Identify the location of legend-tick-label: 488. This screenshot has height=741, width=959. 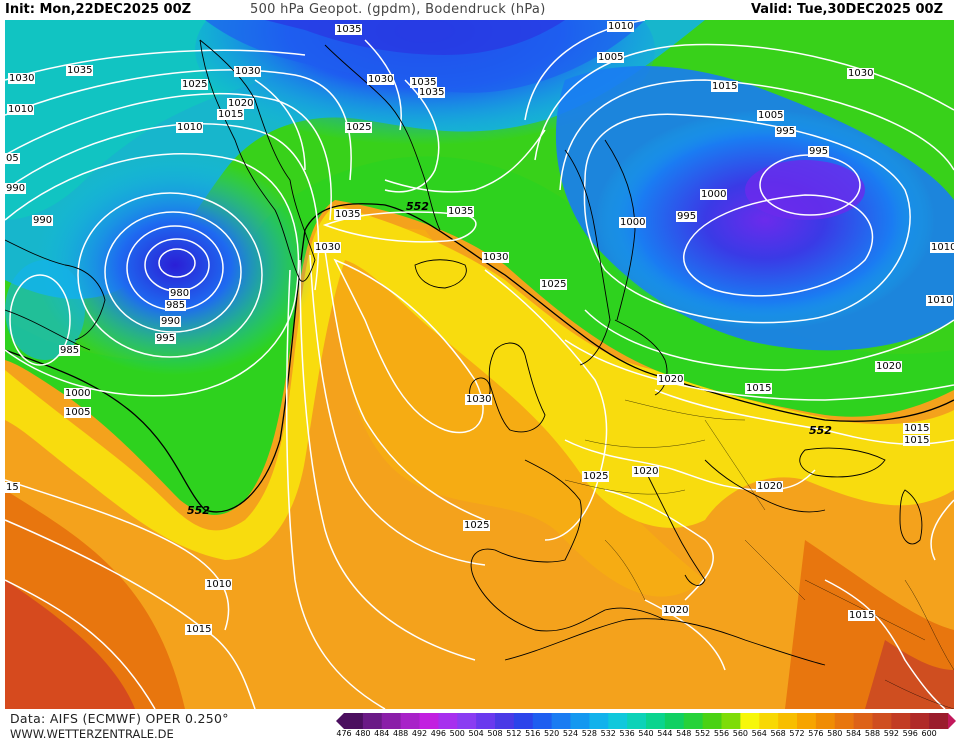
(400, 733).